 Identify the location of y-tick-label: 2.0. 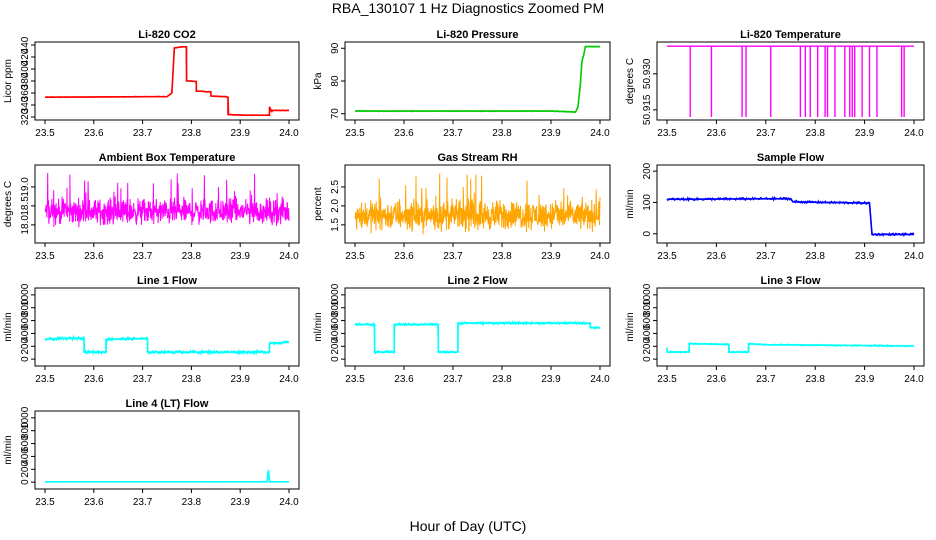
(335, 206).